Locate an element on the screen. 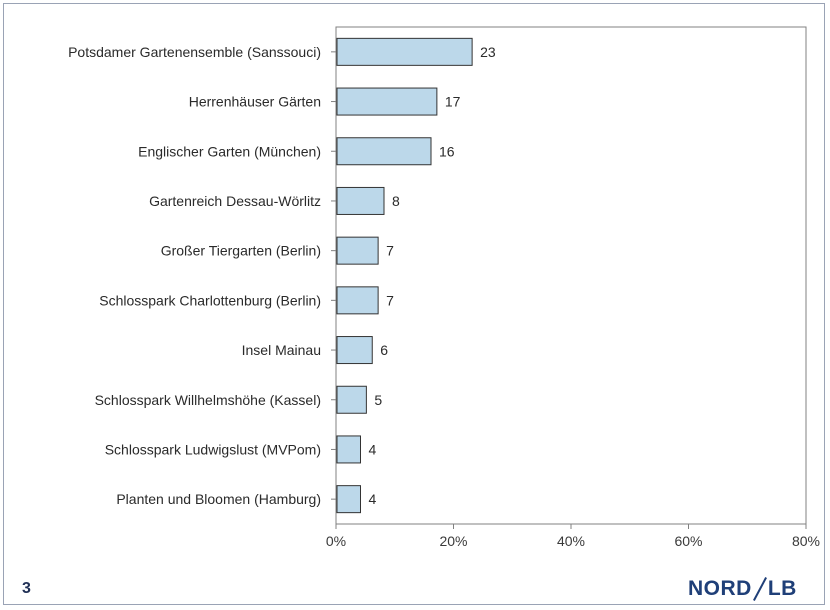  category-label: Planten und Bloomen (Hamburg) is located at coordinates (218, 499).